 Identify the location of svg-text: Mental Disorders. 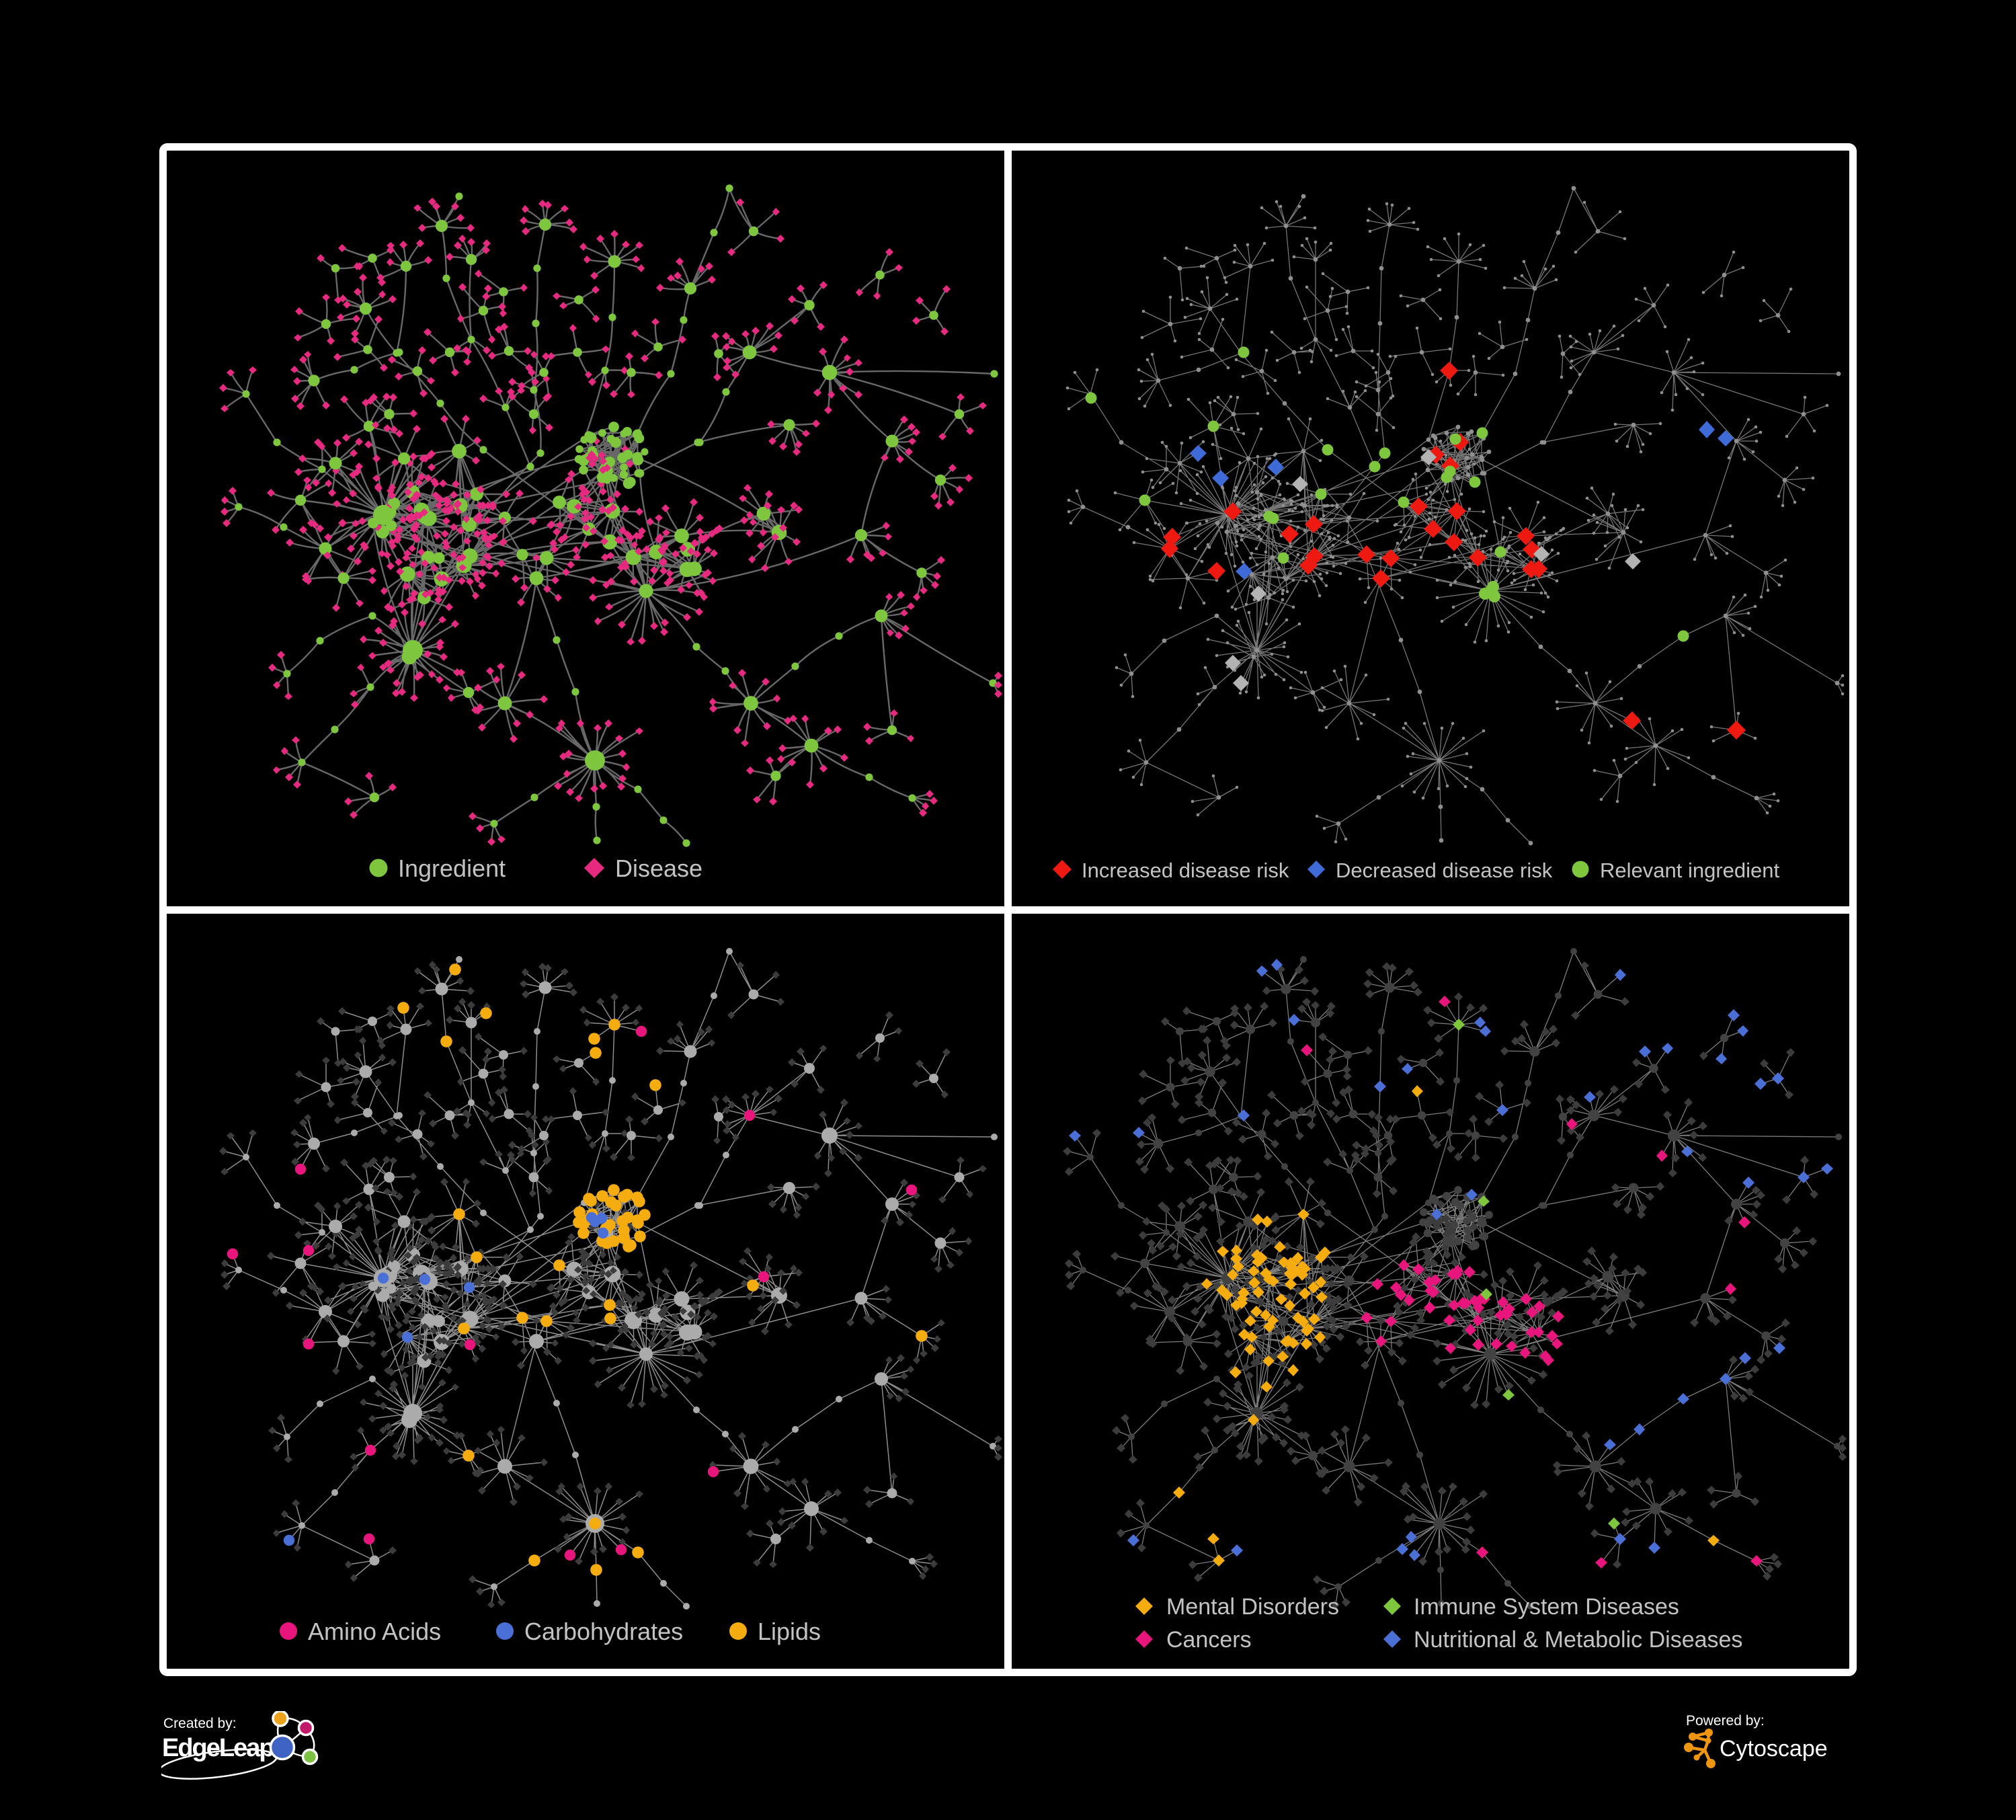
(1252, 1607).